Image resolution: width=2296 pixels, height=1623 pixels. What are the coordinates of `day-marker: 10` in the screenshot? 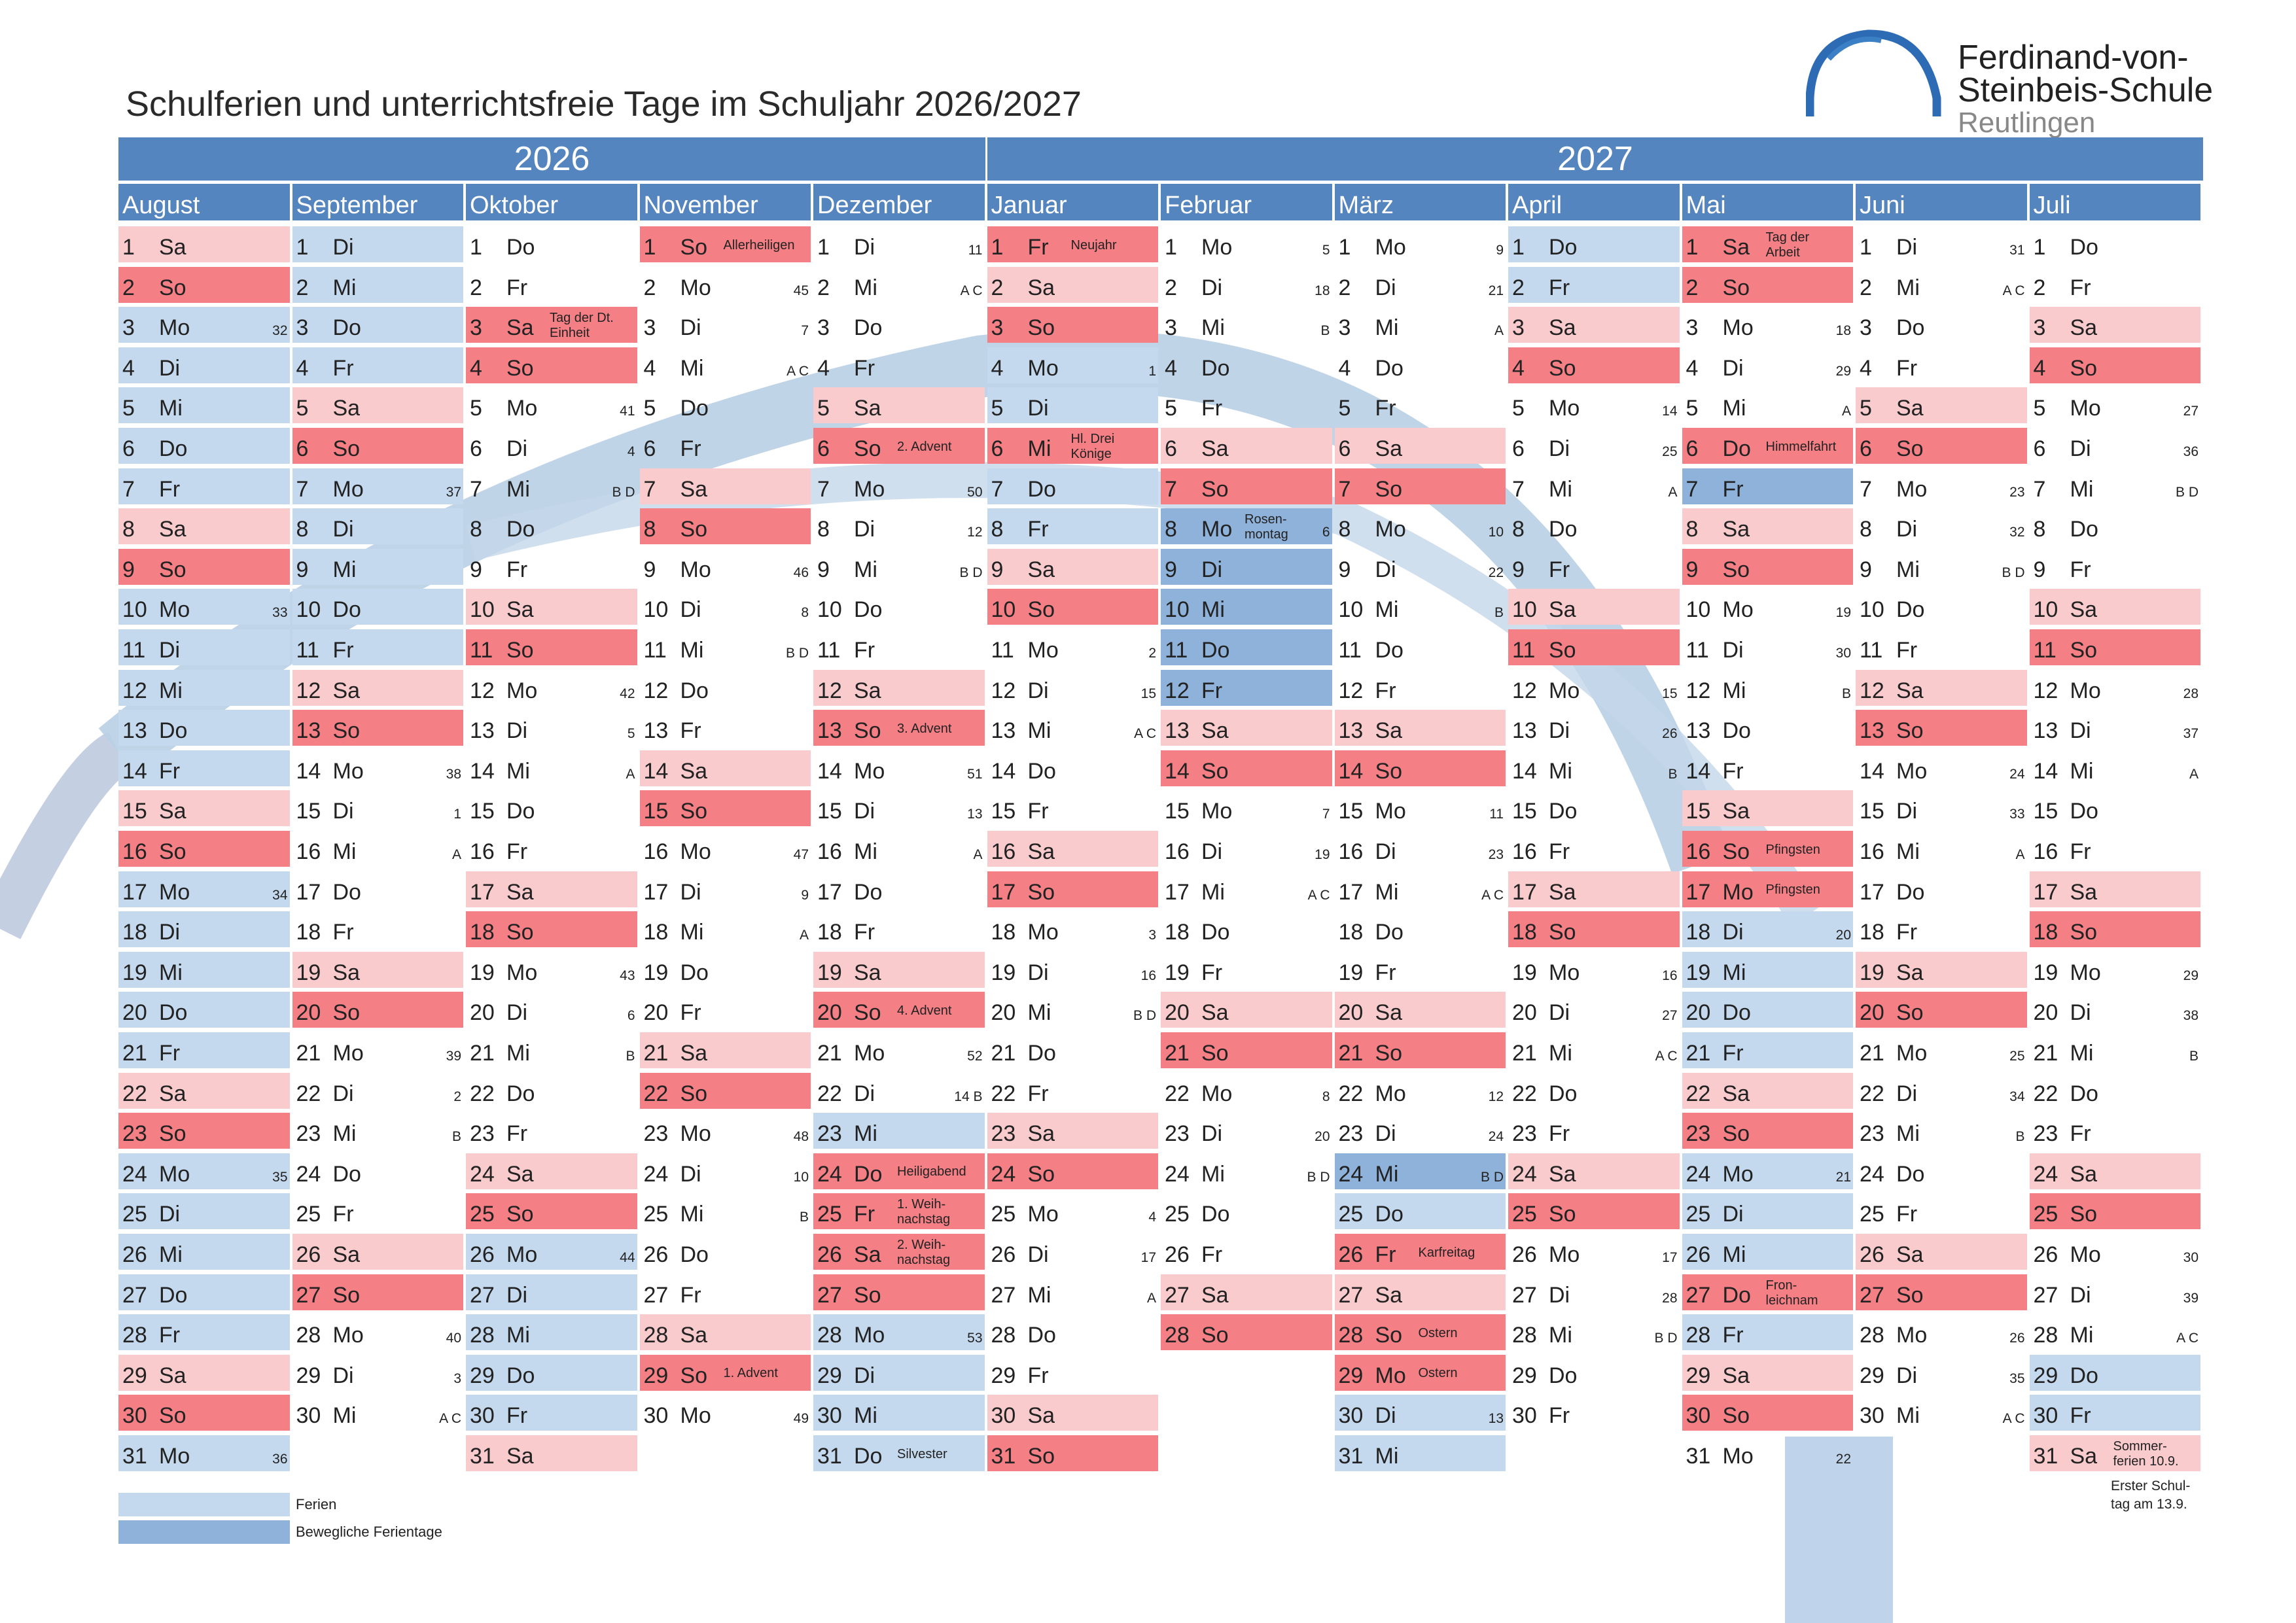 It's located at (1496, 533).